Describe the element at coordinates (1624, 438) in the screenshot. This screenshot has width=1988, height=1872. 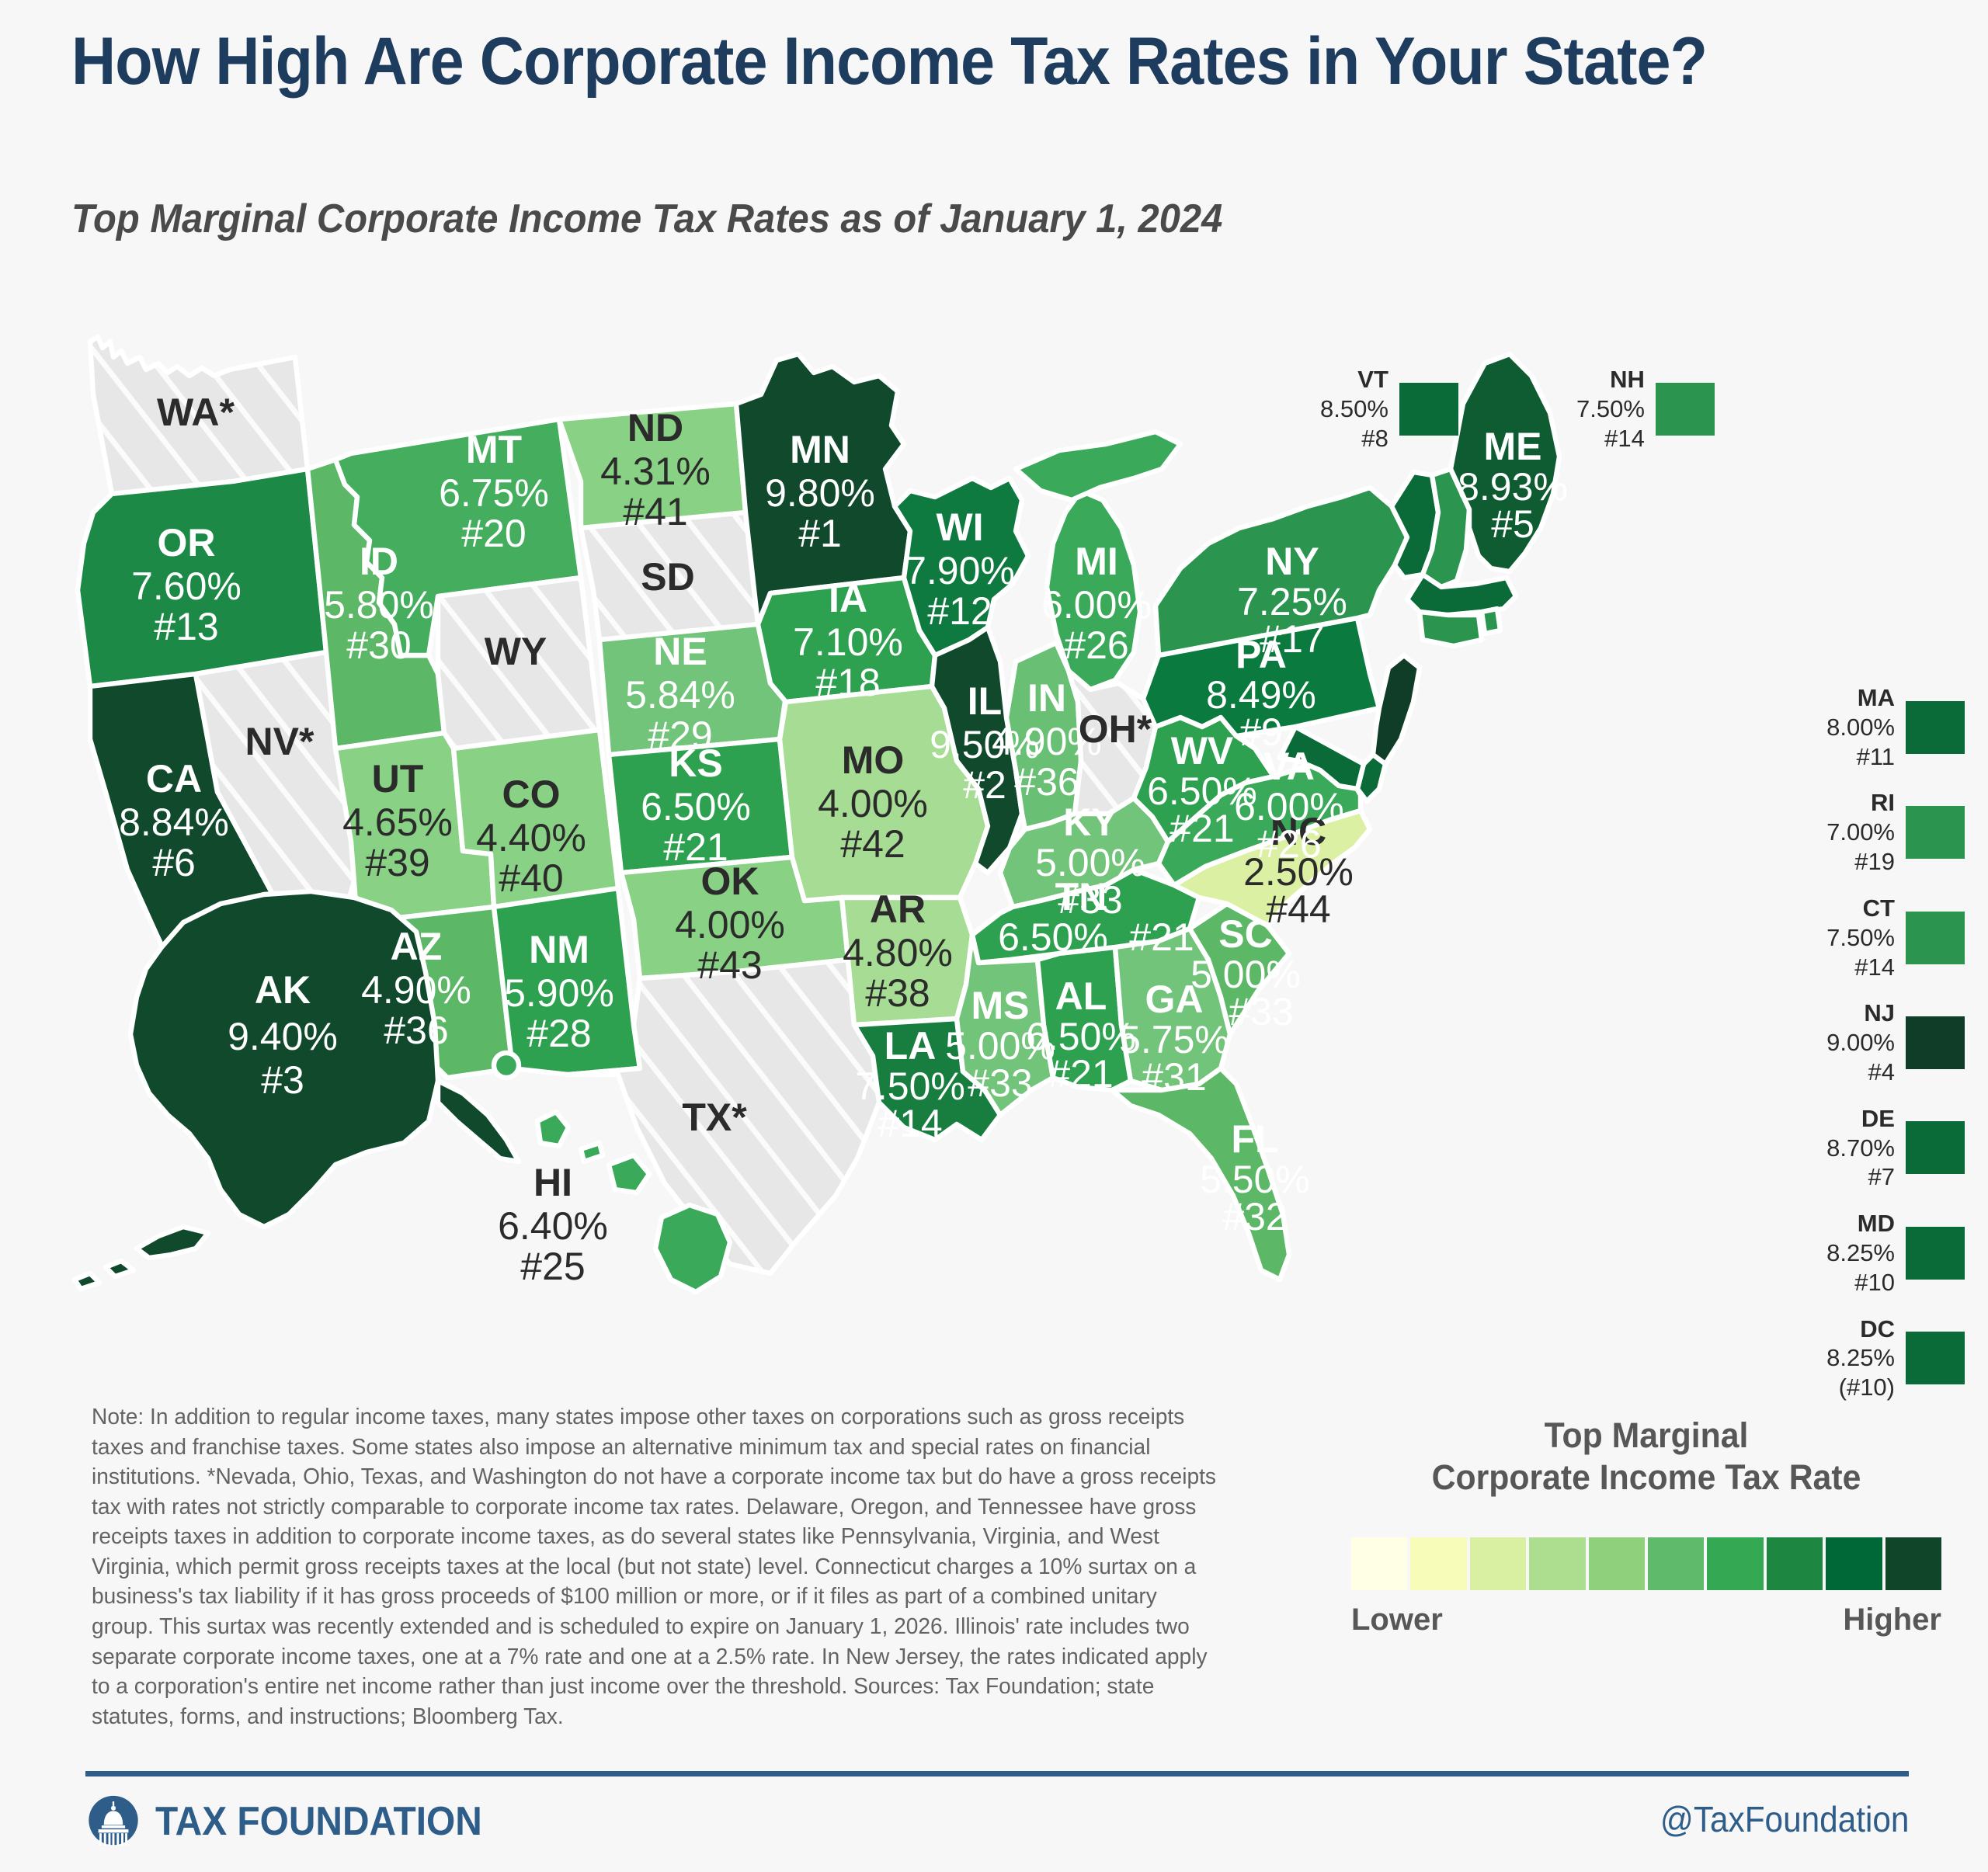
I see `inset-nh-rank: #14` at that location.